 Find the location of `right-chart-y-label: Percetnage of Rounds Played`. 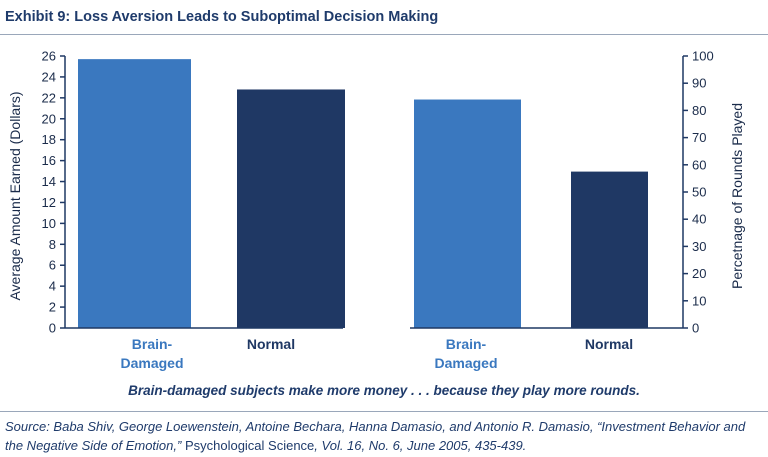

right-chart-y-label: Percetnage of Rounds Played is located at coordinates (737, 196).